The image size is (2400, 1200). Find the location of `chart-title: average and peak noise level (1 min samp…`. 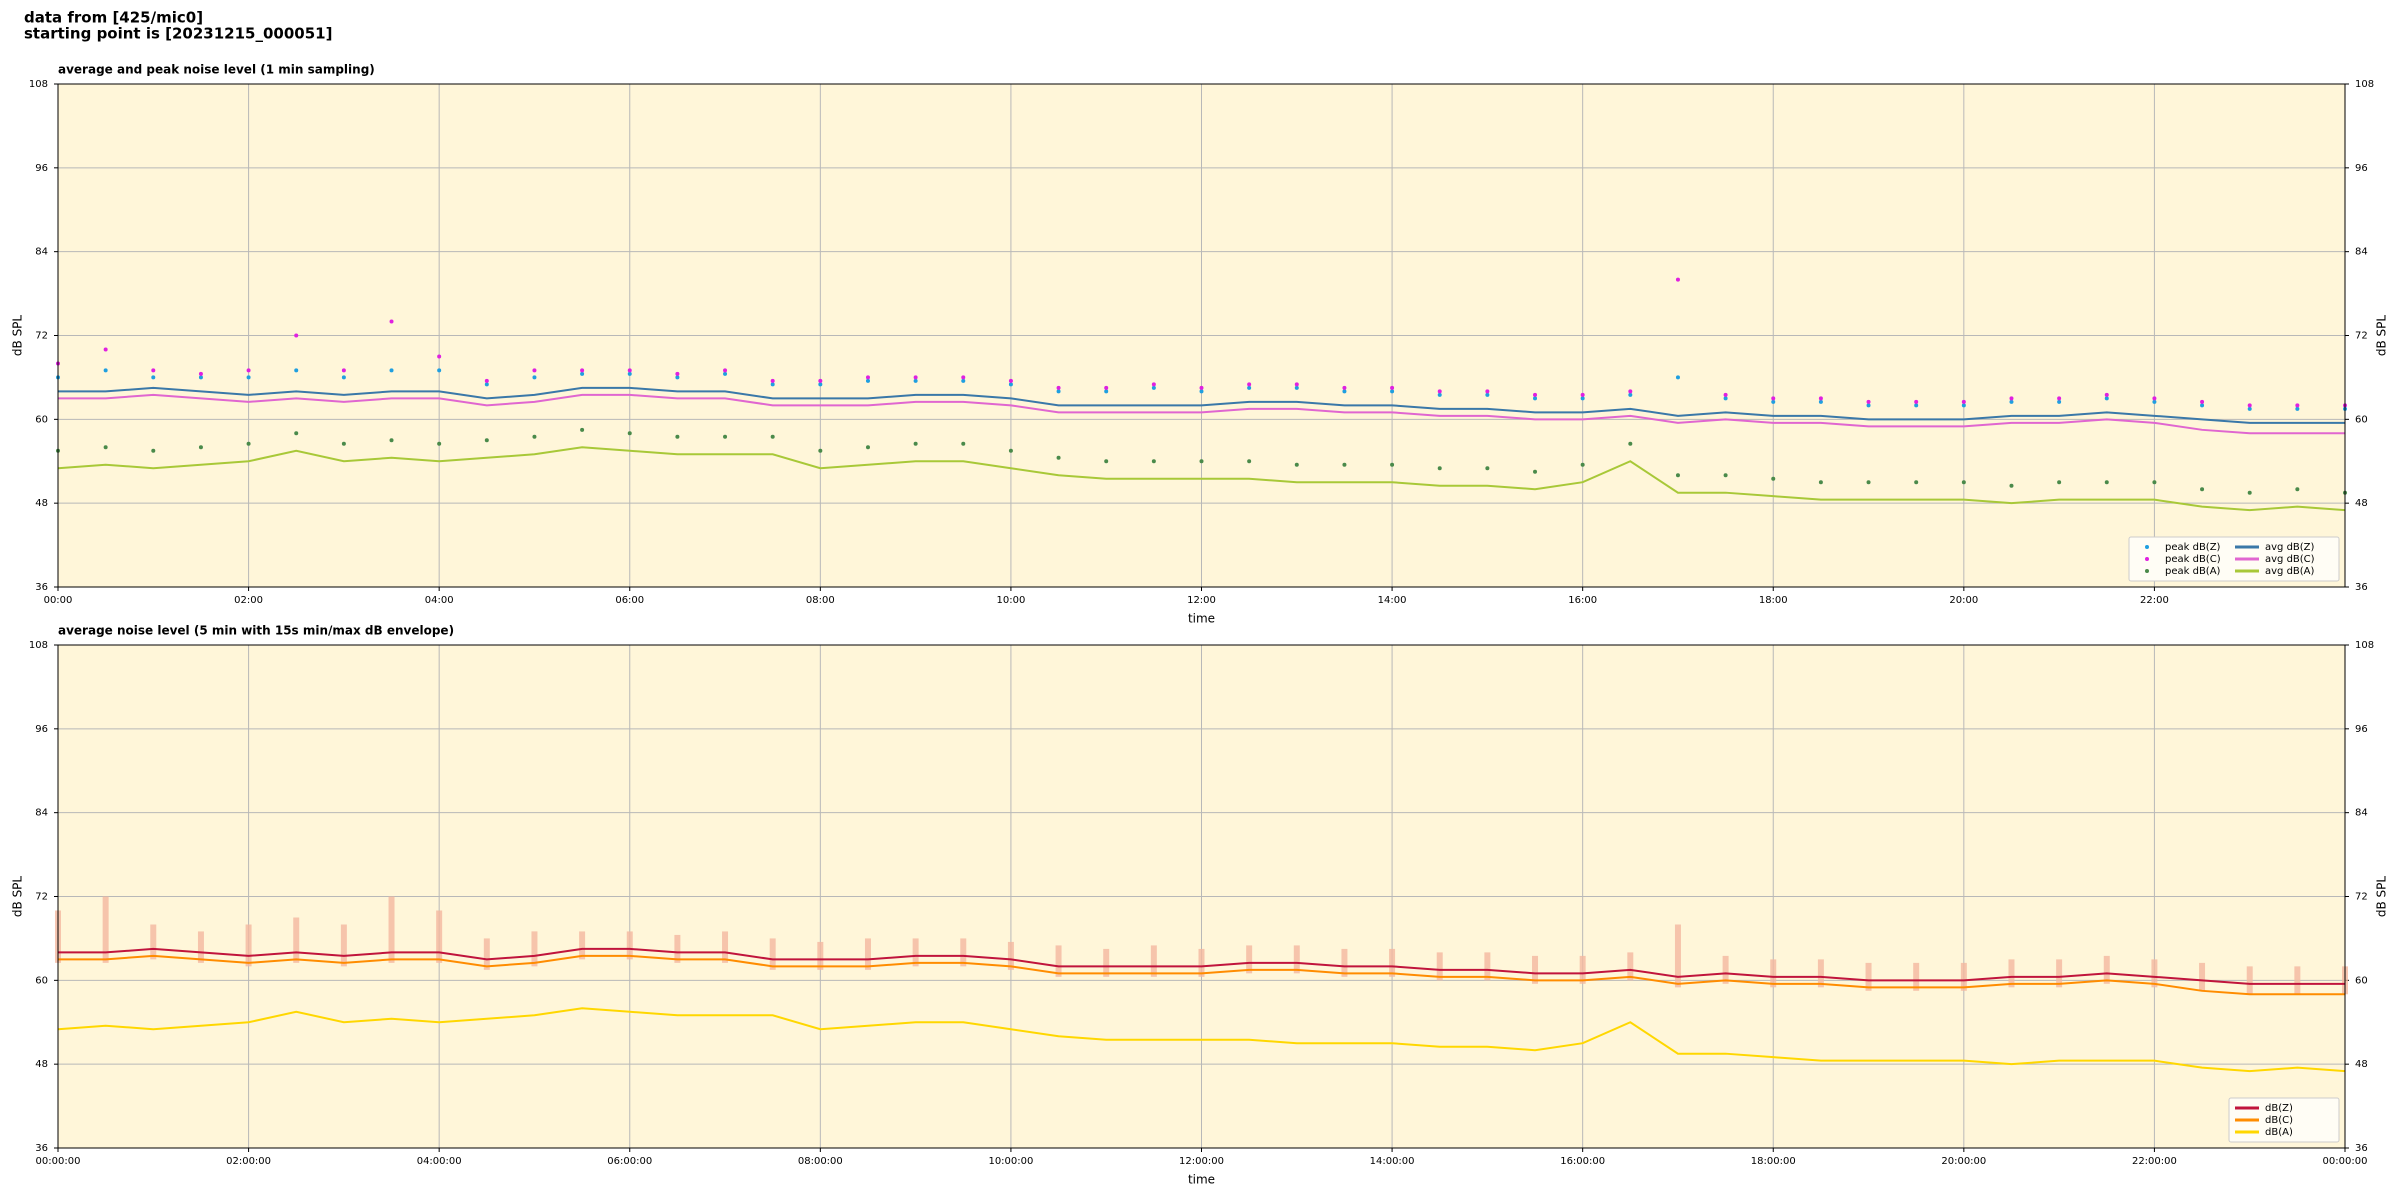

chart-title: average and peak noise level (1 min samp… is located at coordinates (216, 70).